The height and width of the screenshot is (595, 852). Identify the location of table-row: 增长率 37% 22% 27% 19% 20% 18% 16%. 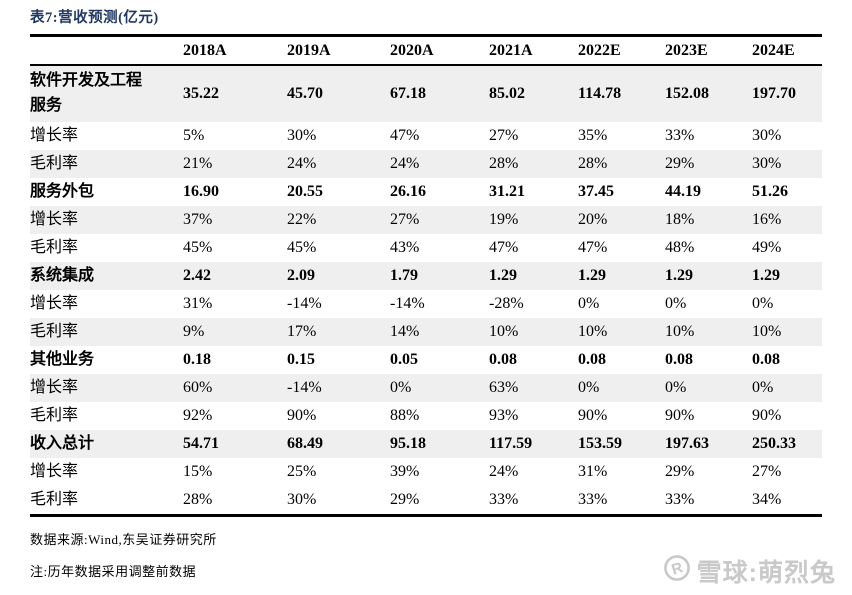
(426, 220).